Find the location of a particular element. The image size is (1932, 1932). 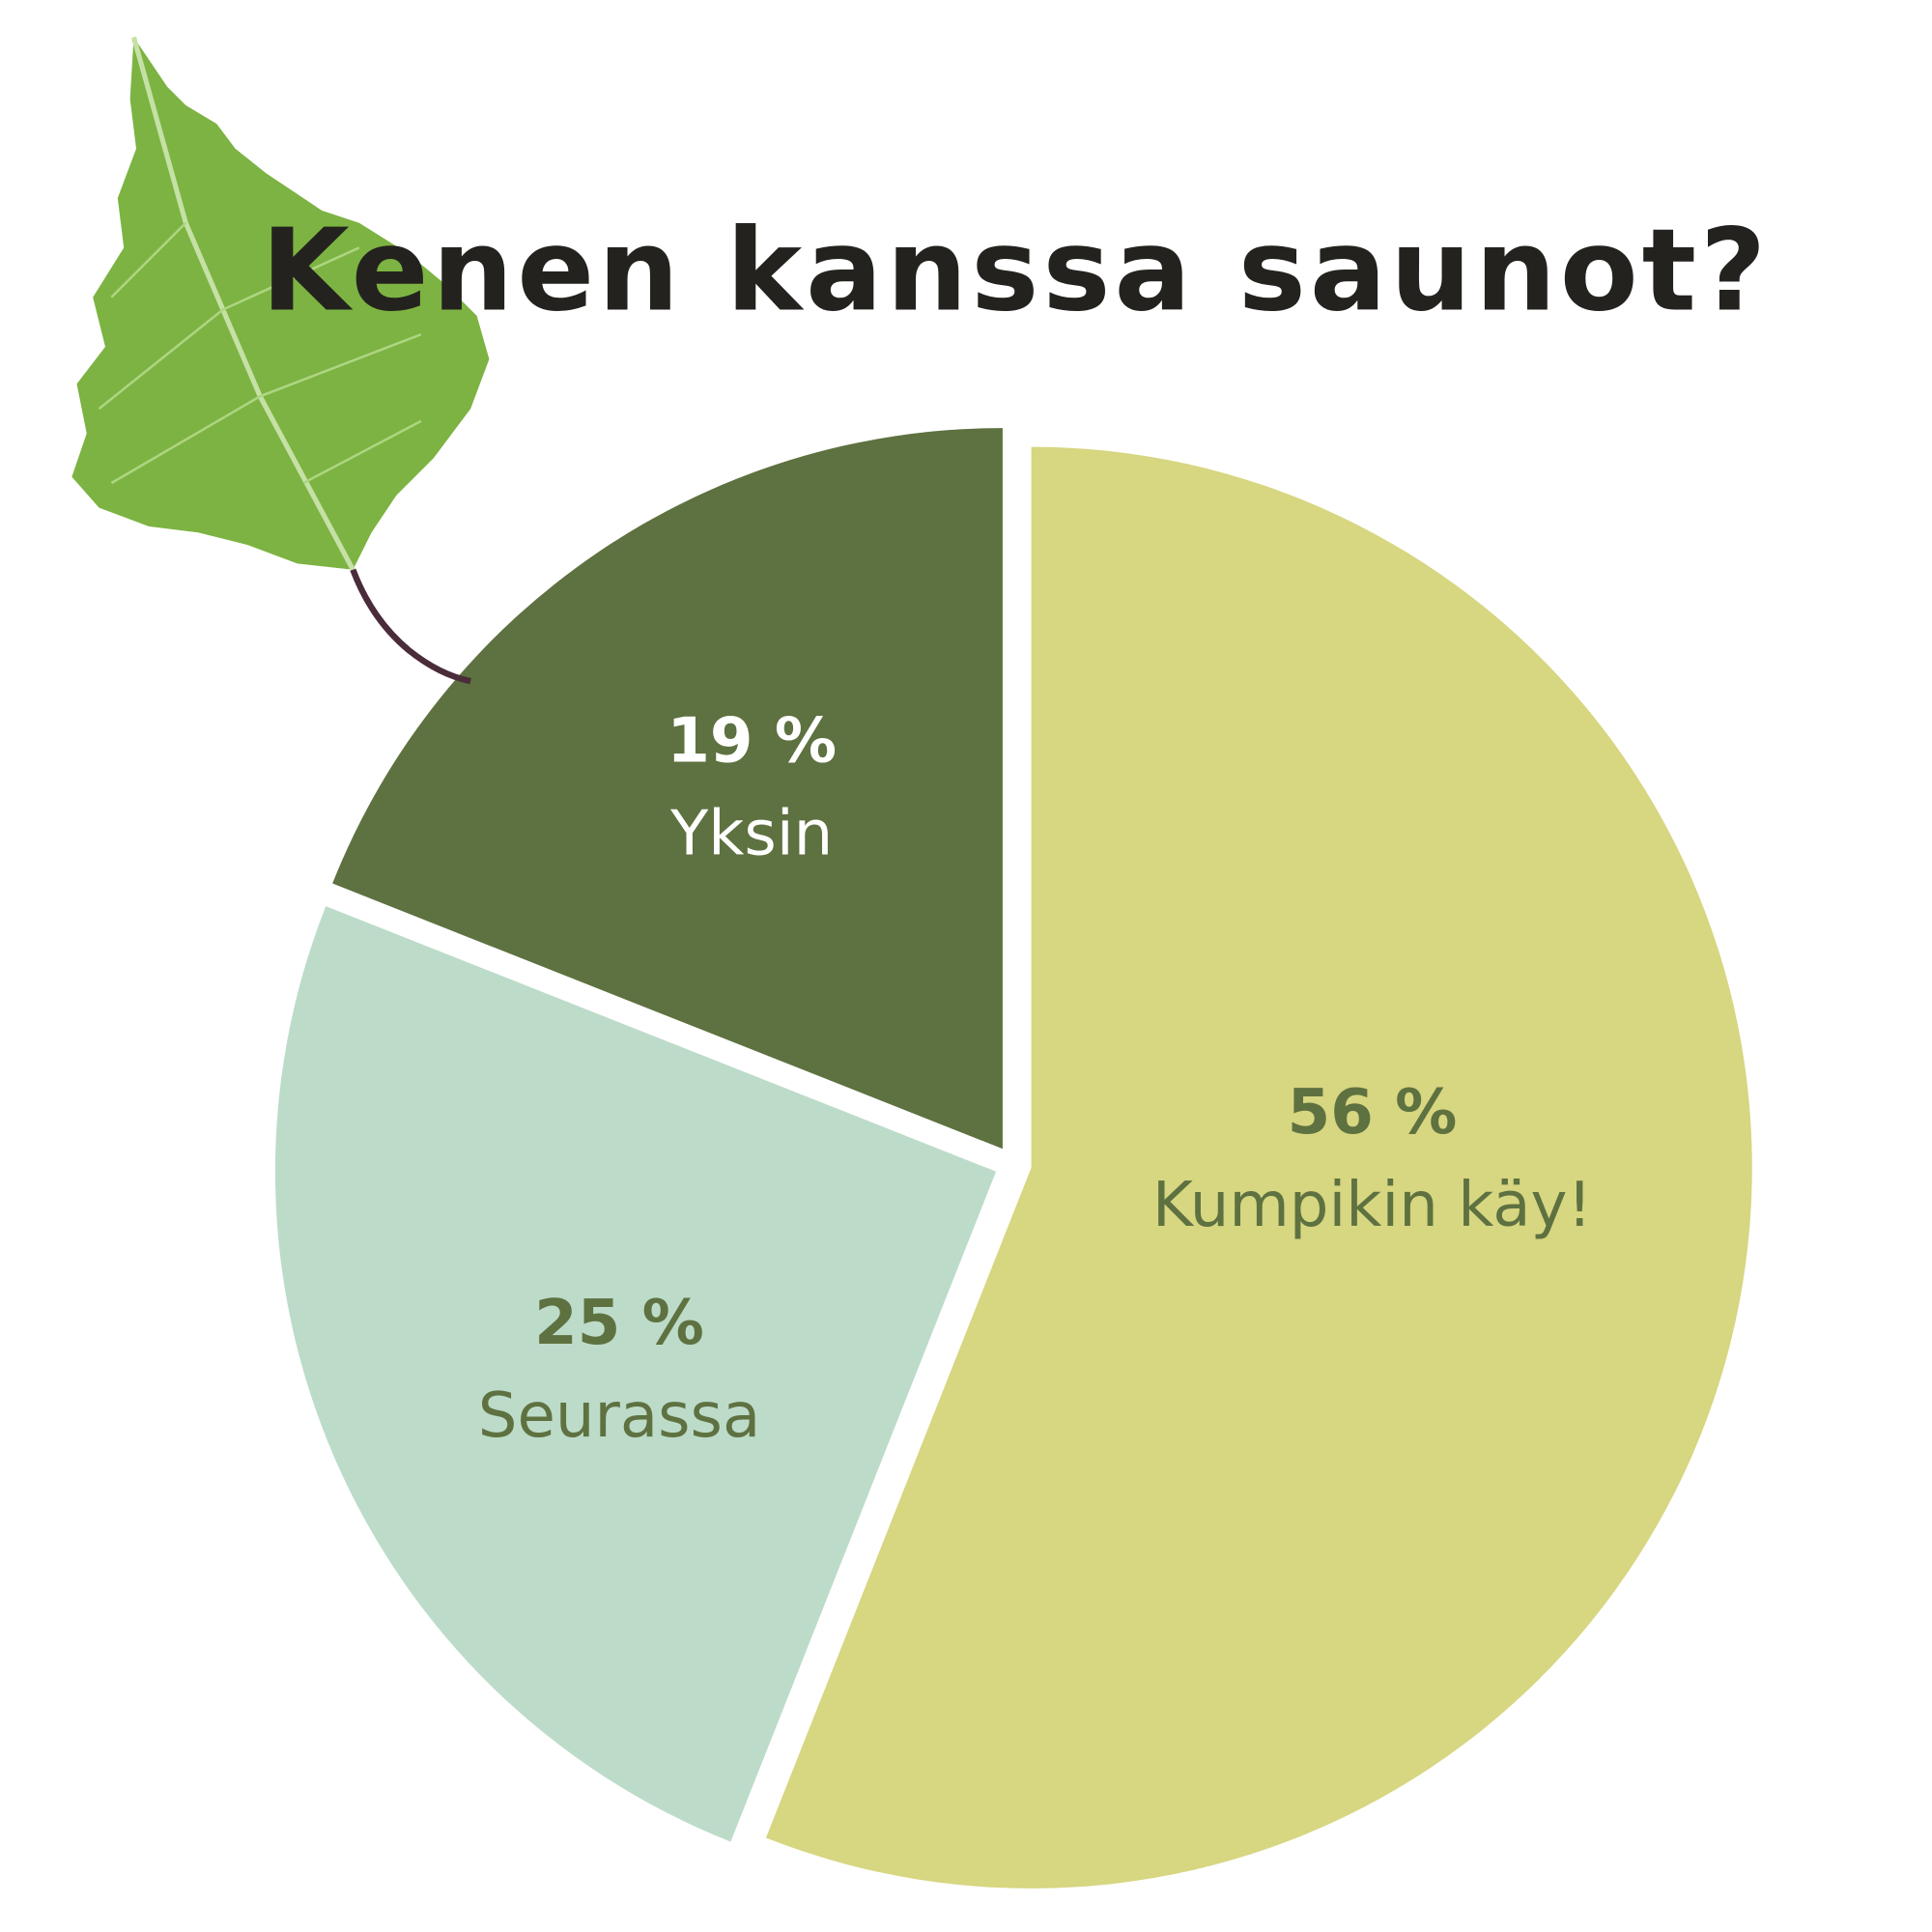

slice-value-label: 56 % is located at coordinates (1373, 1113).